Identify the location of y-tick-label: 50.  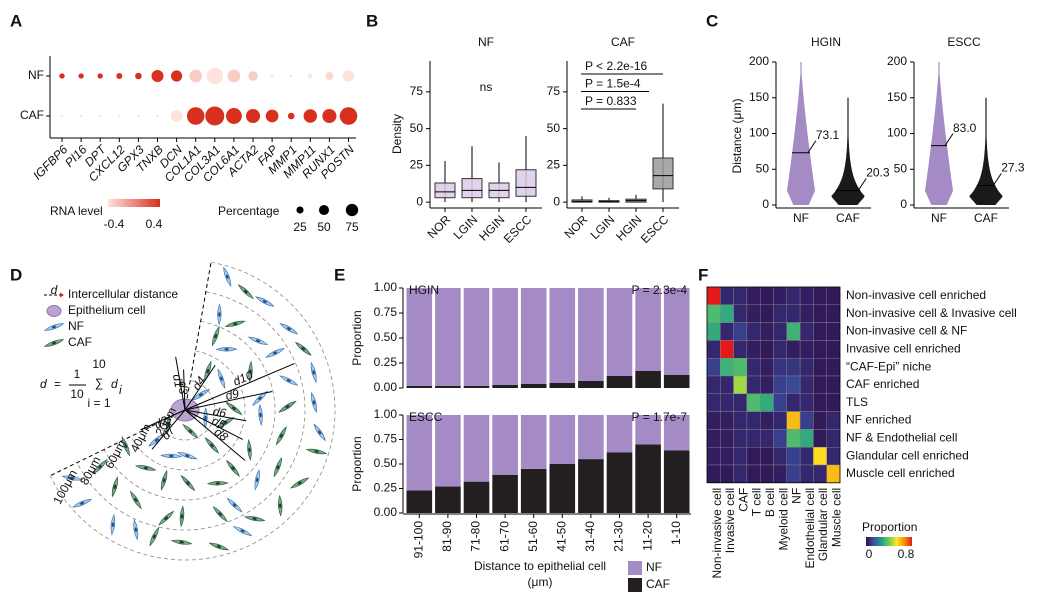
(554, 128).